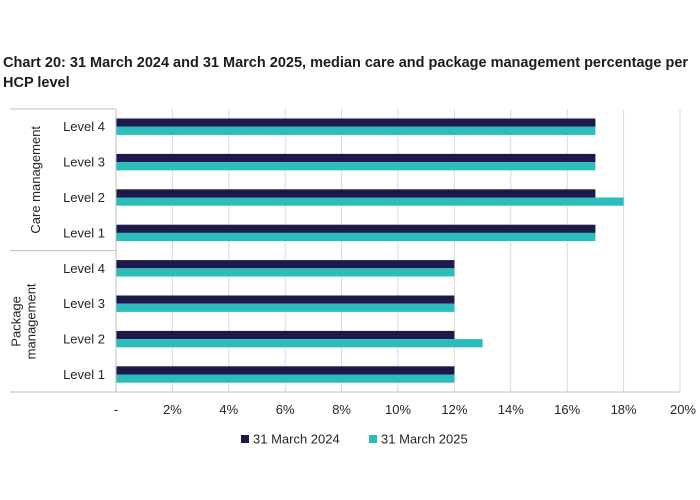 This screenshot has width=700, height=500. Describe the element at coordinates (567, 409) in the screenshot. I see `x-tick-label: 16%` at that location.